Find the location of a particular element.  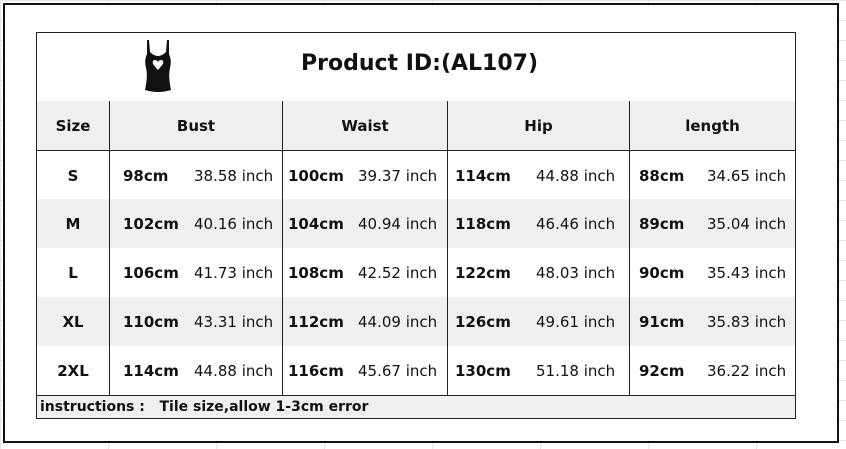

waist-inch: 44.09 inch is located at coordinates (398, 321).